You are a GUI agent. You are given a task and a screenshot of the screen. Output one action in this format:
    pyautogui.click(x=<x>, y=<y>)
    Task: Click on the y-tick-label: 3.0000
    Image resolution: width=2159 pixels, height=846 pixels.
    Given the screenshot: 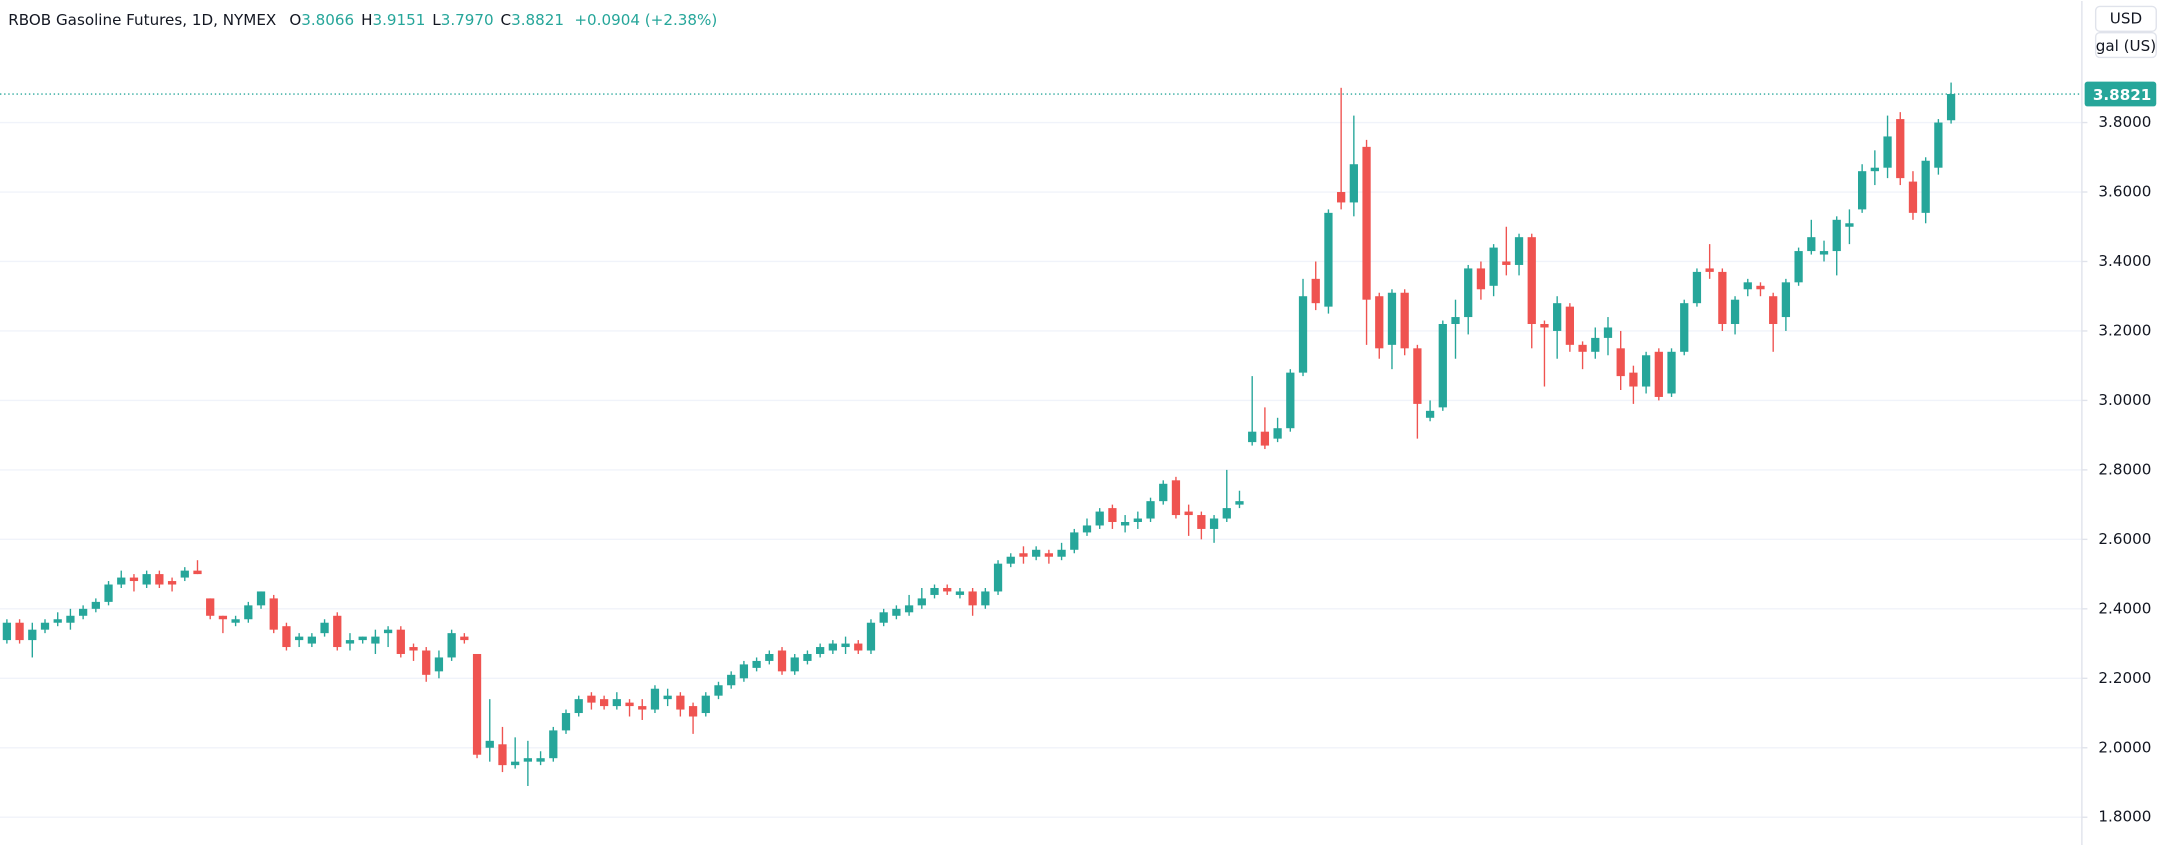 What is the action you would take?
    pyautogui.click(x=2124, y=400)
    